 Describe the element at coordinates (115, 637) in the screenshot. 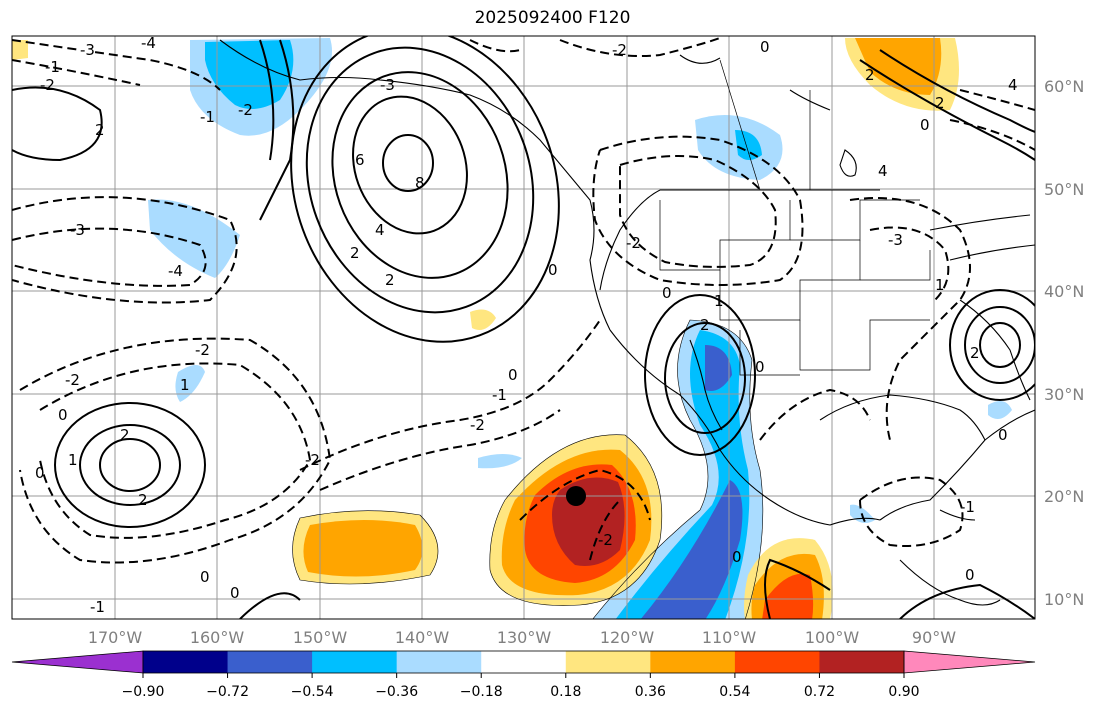

I see `lon-label: 170°W` at that location.